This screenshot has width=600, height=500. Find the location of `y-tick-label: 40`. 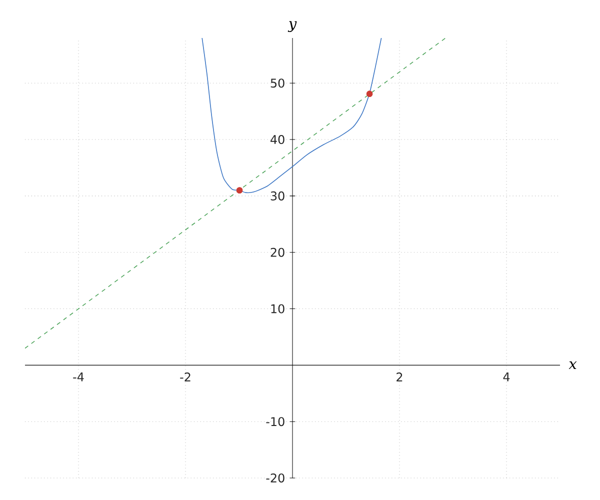

y-tick-label: 40 is located at coordinates (277, 139).